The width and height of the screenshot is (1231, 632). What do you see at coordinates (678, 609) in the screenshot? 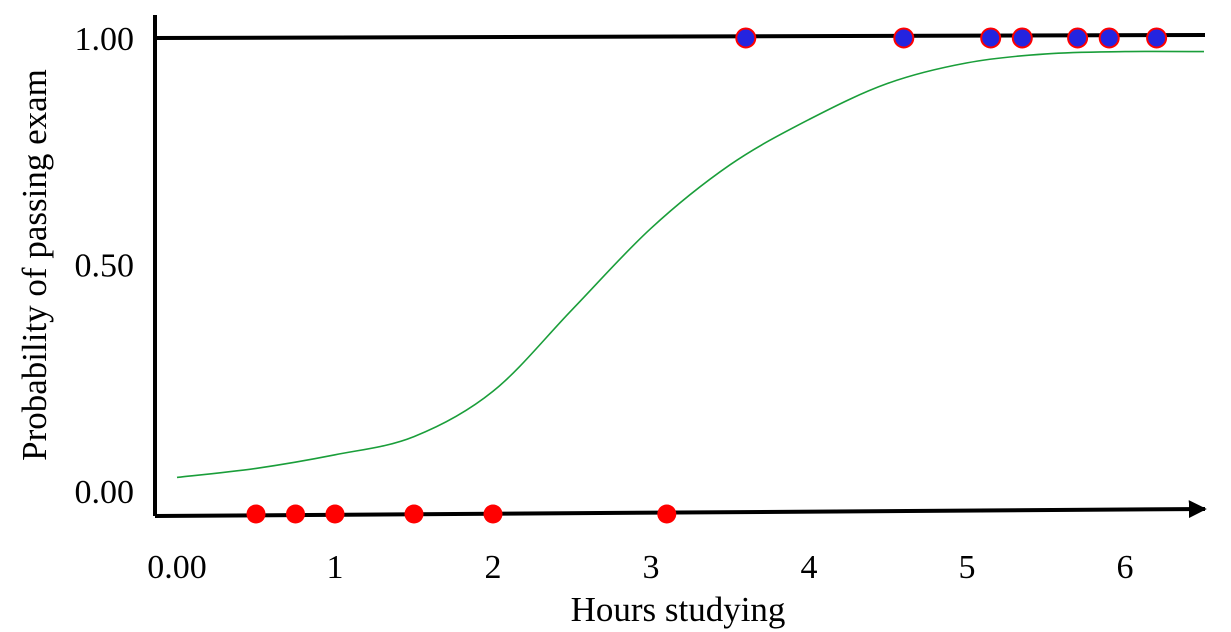
I see `x-axis-title: Hours studying` at bounding box center [678, 609].